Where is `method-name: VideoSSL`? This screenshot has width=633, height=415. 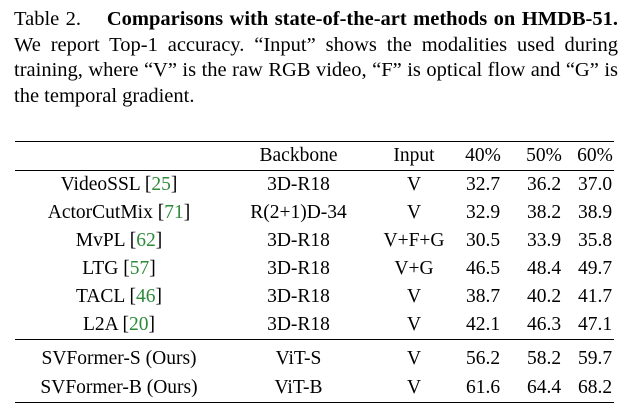
method-name: VideoSSL is located at coordinates (100, 184).